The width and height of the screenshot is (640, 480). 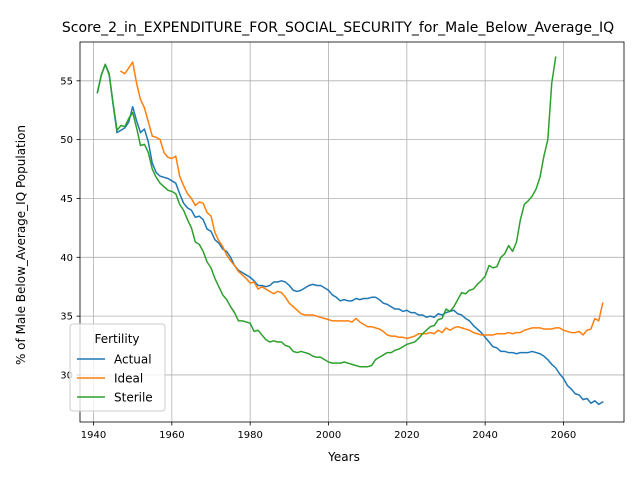 I want to click on legend-label-ideal: Ideal, so click(x=128, y=378).